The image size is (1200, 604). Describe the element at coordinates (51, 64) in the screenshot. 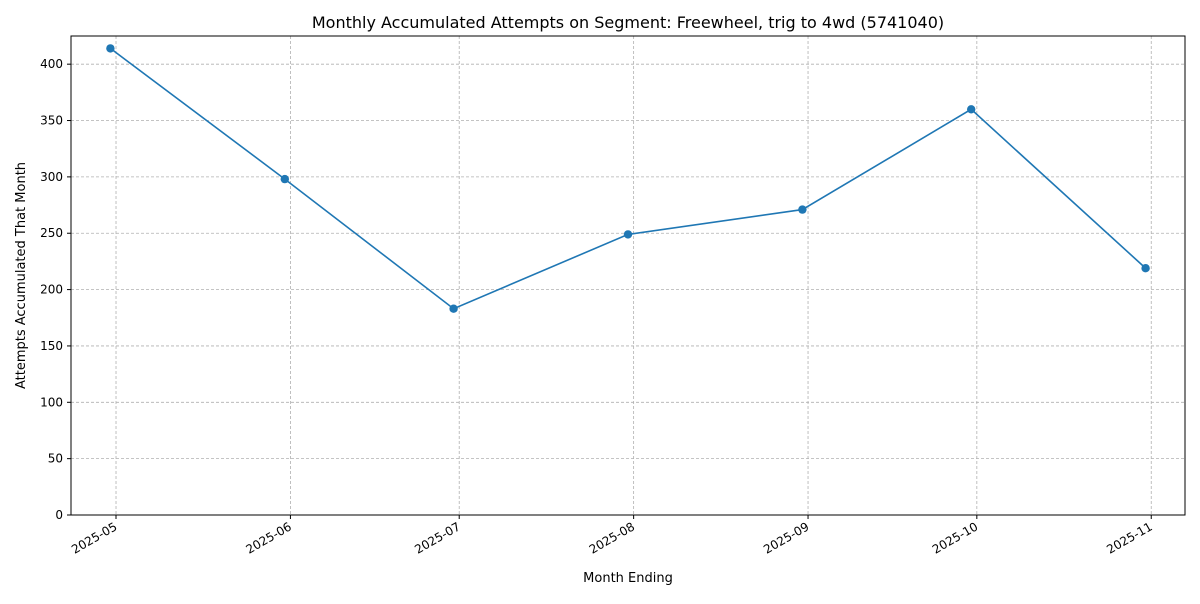

I see `y-tick-label: 400` at that location.